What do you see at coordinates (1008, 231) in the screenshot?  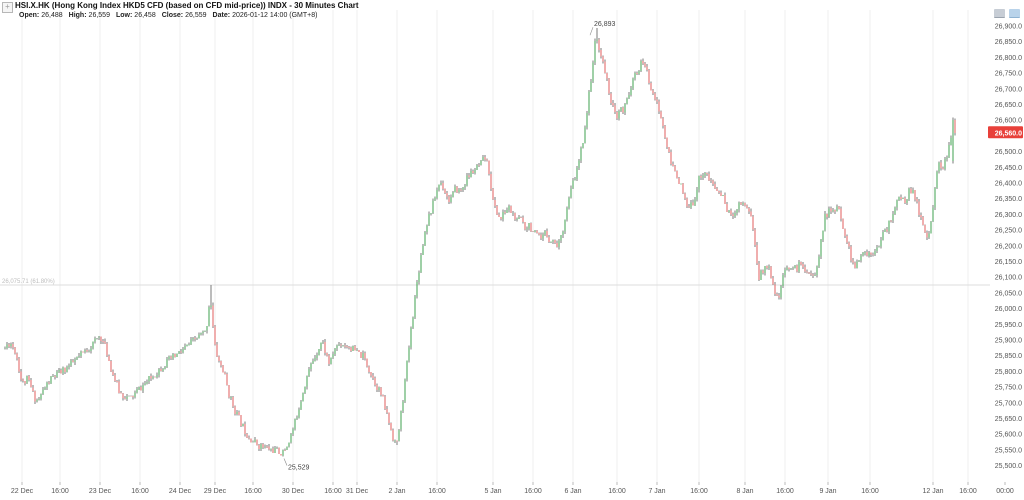 I see `svg-text: 26,250.0` at bounding box center [1008, 231].